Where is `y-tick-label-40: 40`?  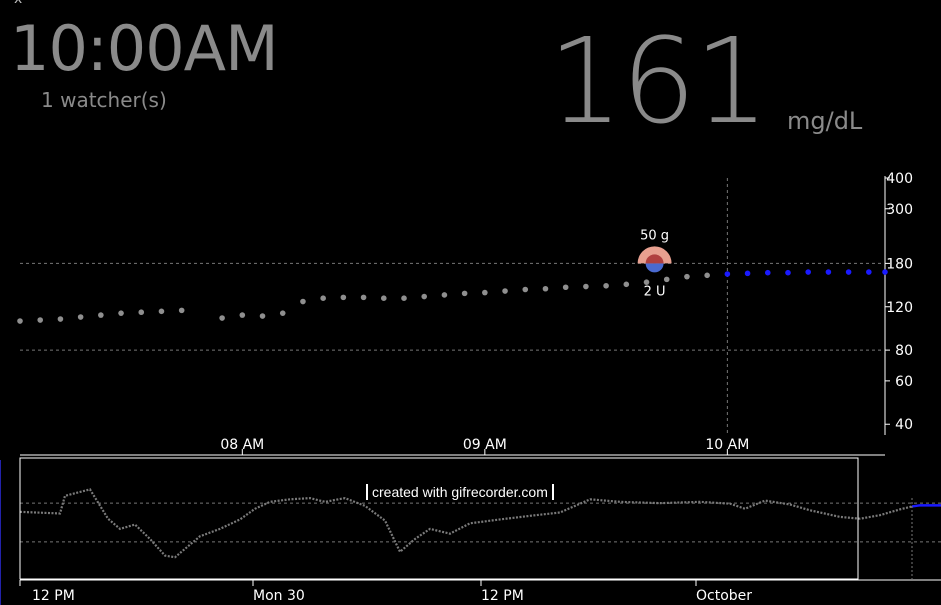 y-tick-label-40: 40 is located at coordinates (904, 425).